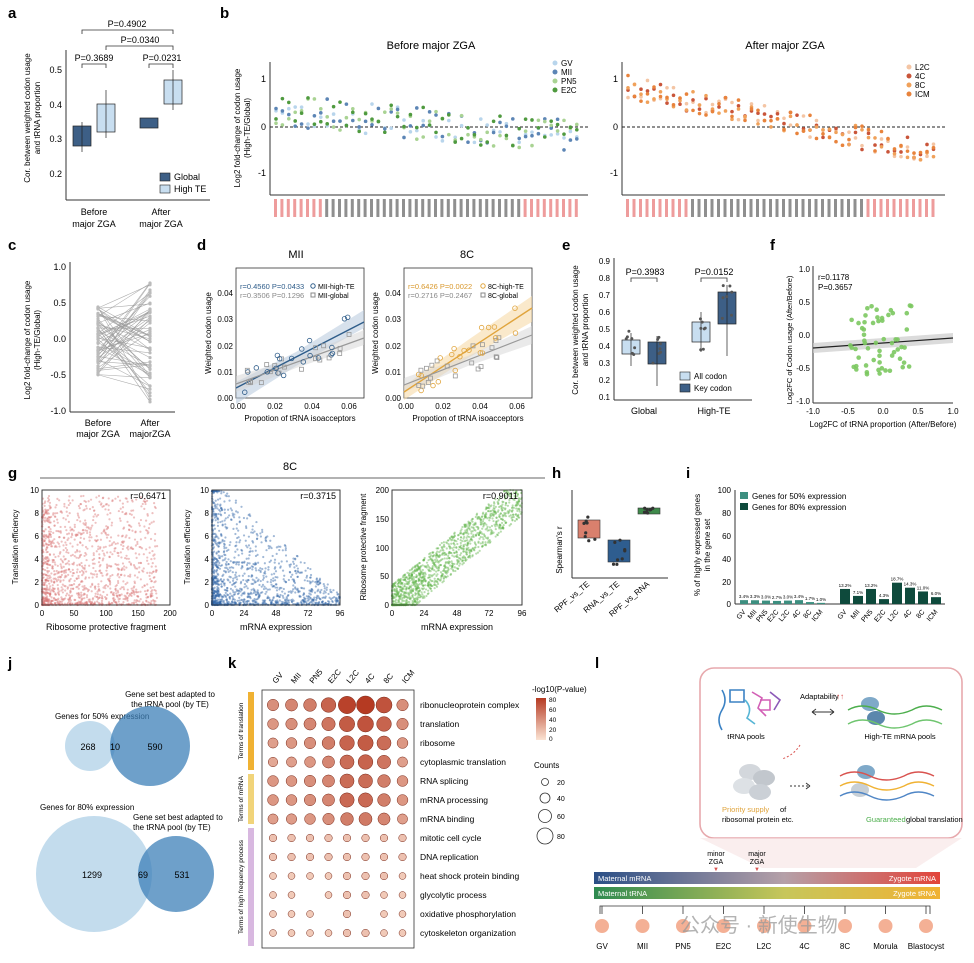 The image size is (974, 963). I want to click on a-ytick-2: 0.4, so click(55, 105).